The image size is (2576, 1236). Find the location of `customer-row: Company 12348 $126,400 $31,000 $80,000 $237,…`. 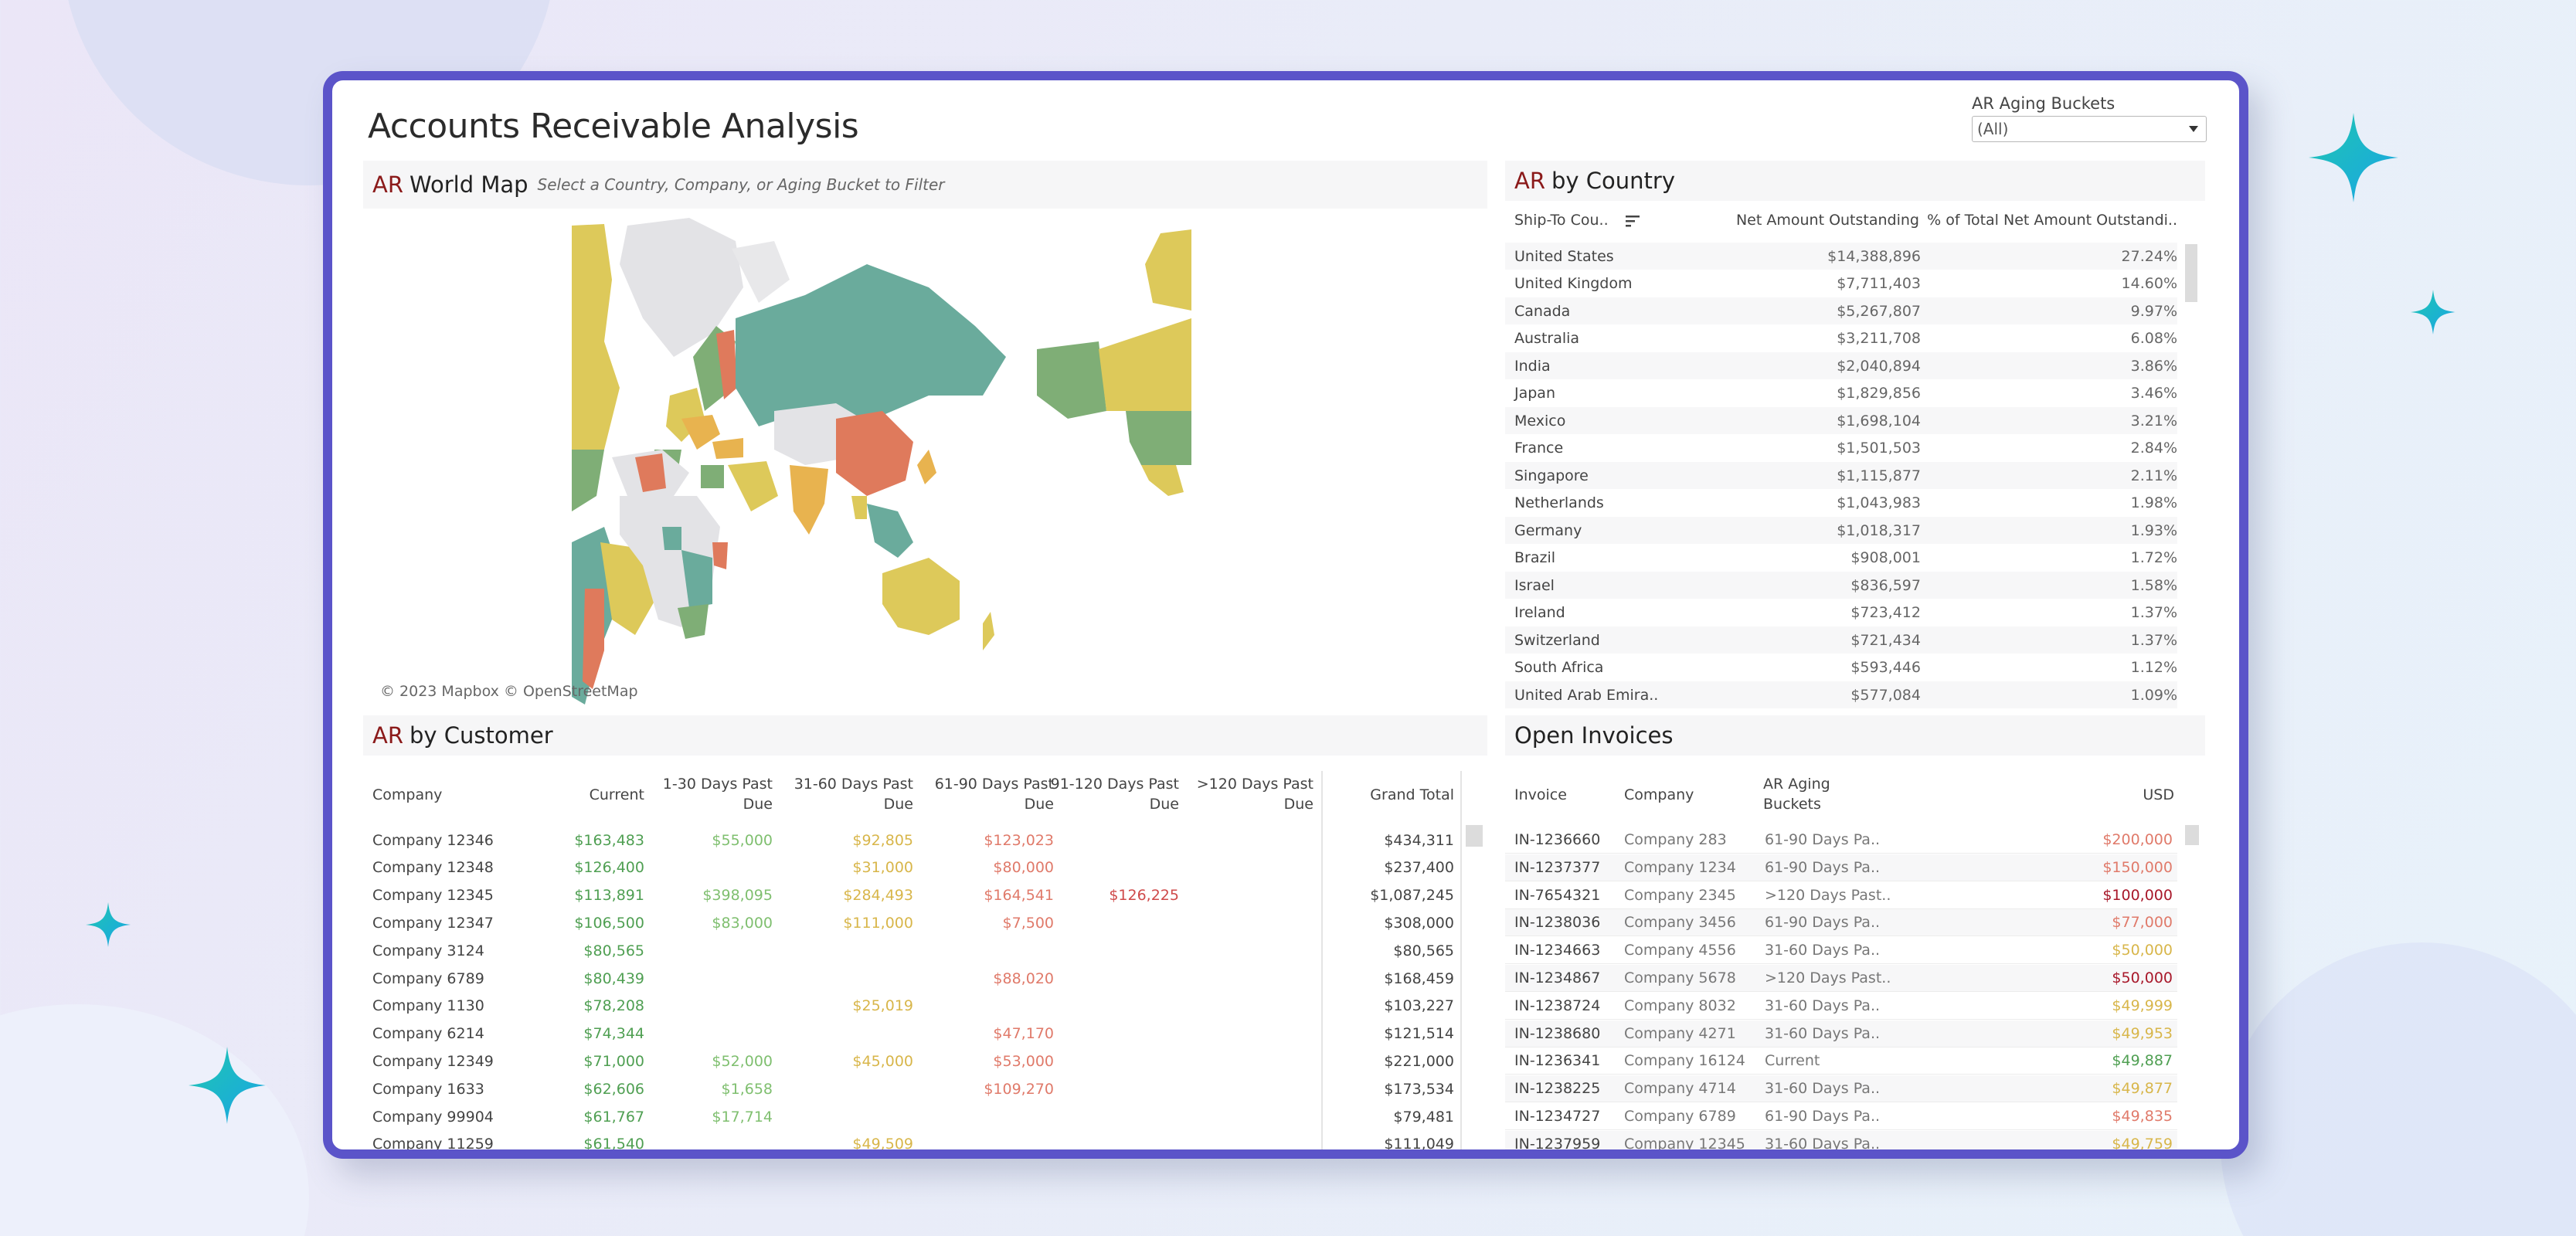

customer-row: Company 12348 $126,400 $31,000 $80,000 $237,… is located at coordinates (911, 867).